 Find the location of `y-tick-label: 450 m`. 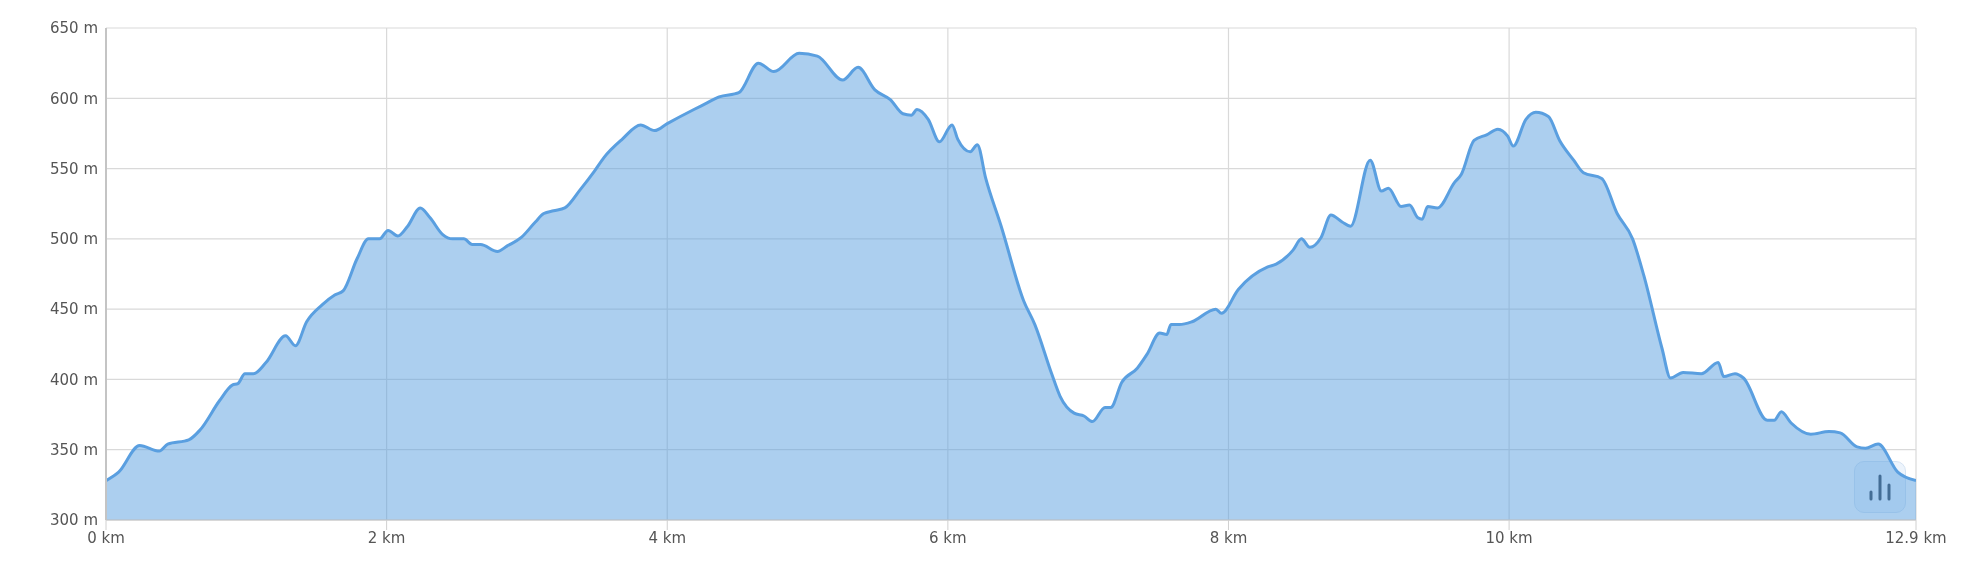

y-tick-label: 450 m is located at coordinates (73, 309).